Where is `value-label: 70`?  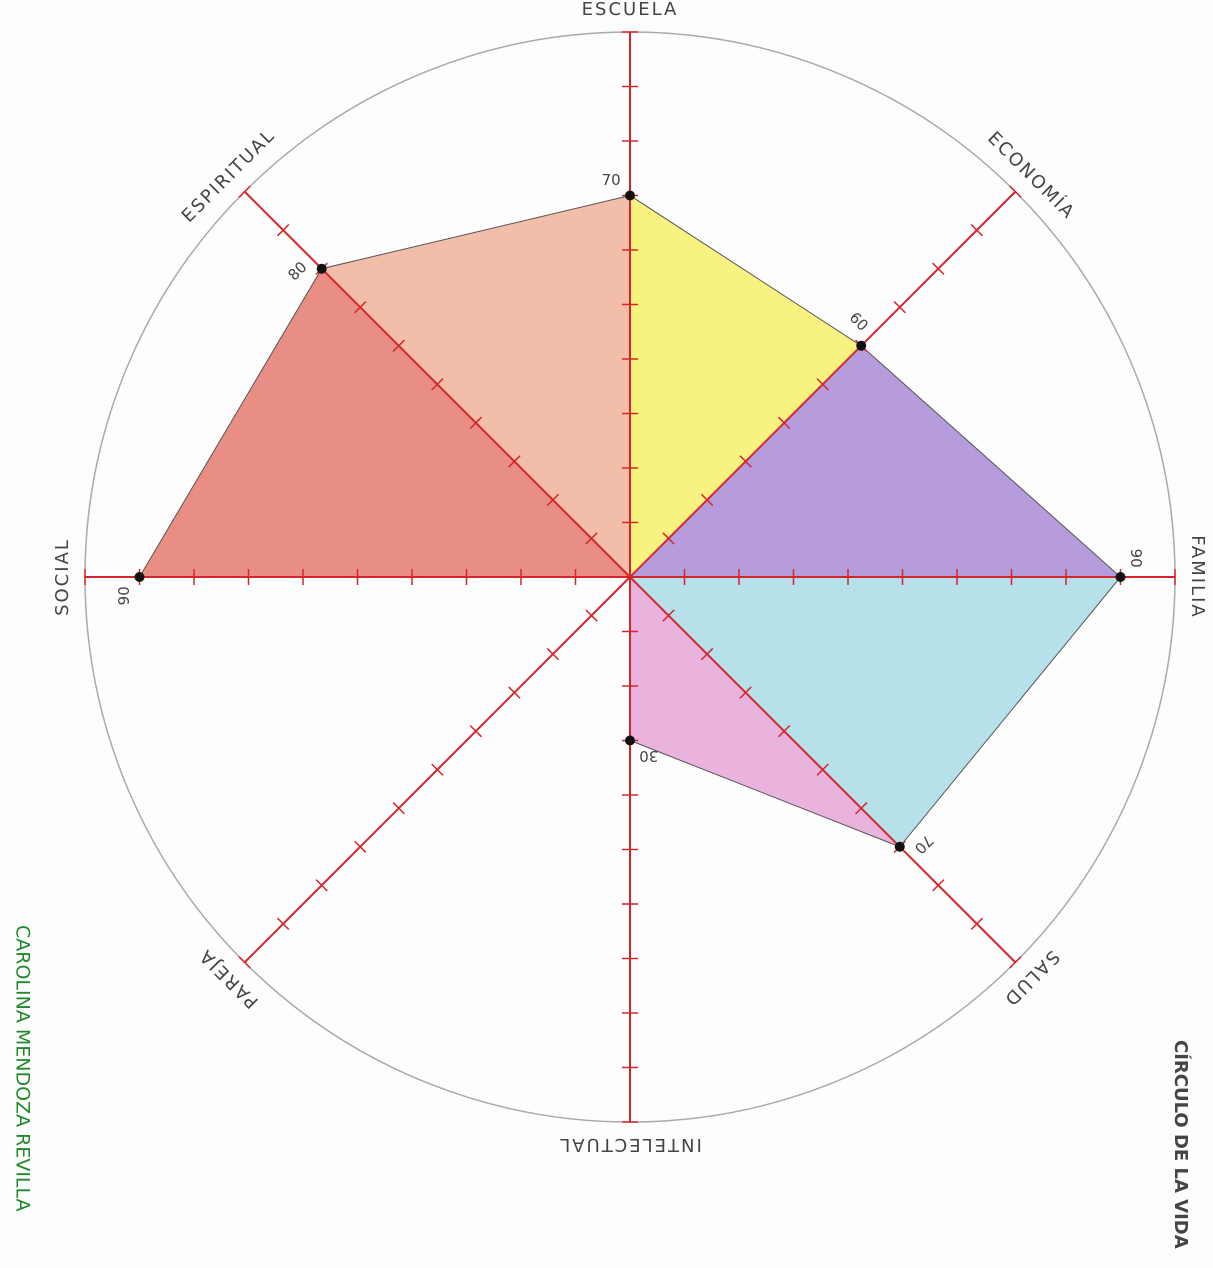
value-label: 70 is located at coordinates (611, 180).